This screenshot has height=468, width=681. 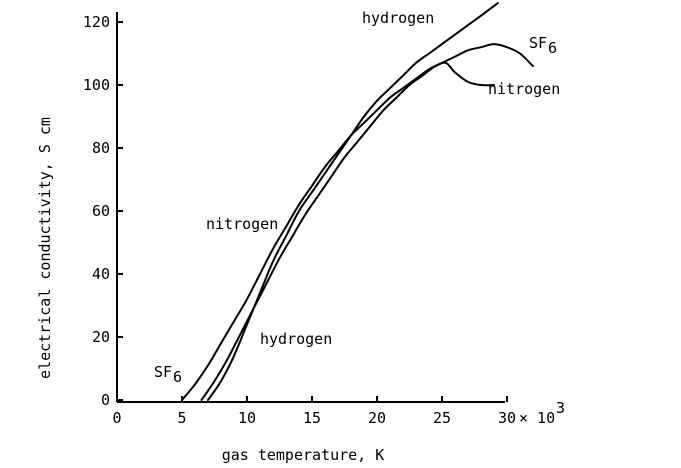 I want to click on series-label-nitrogen-start: nitrogen, so click(x=242, y=224).